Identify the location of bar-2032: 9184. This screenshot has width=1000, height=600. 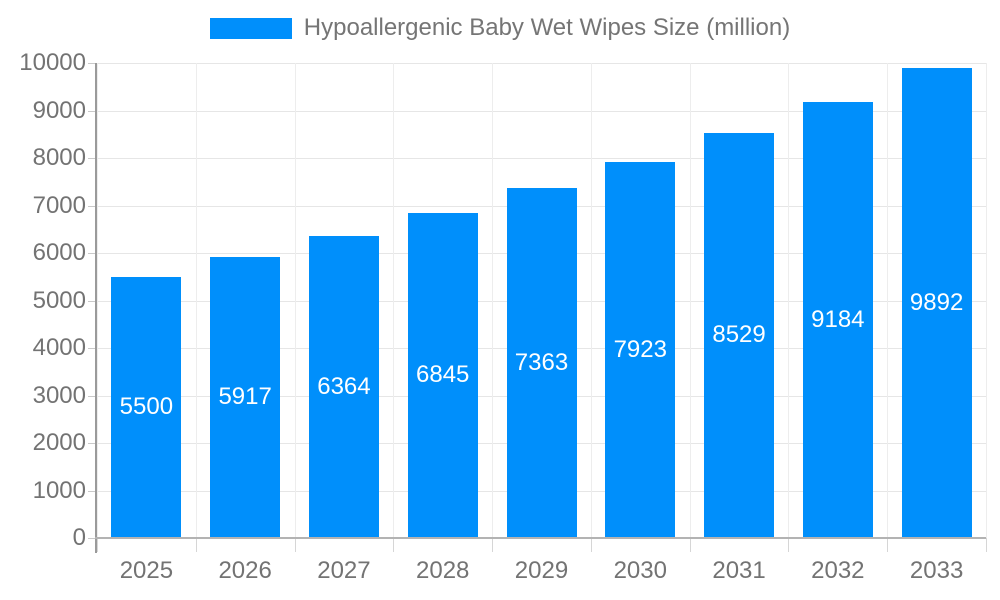
(837, 319).